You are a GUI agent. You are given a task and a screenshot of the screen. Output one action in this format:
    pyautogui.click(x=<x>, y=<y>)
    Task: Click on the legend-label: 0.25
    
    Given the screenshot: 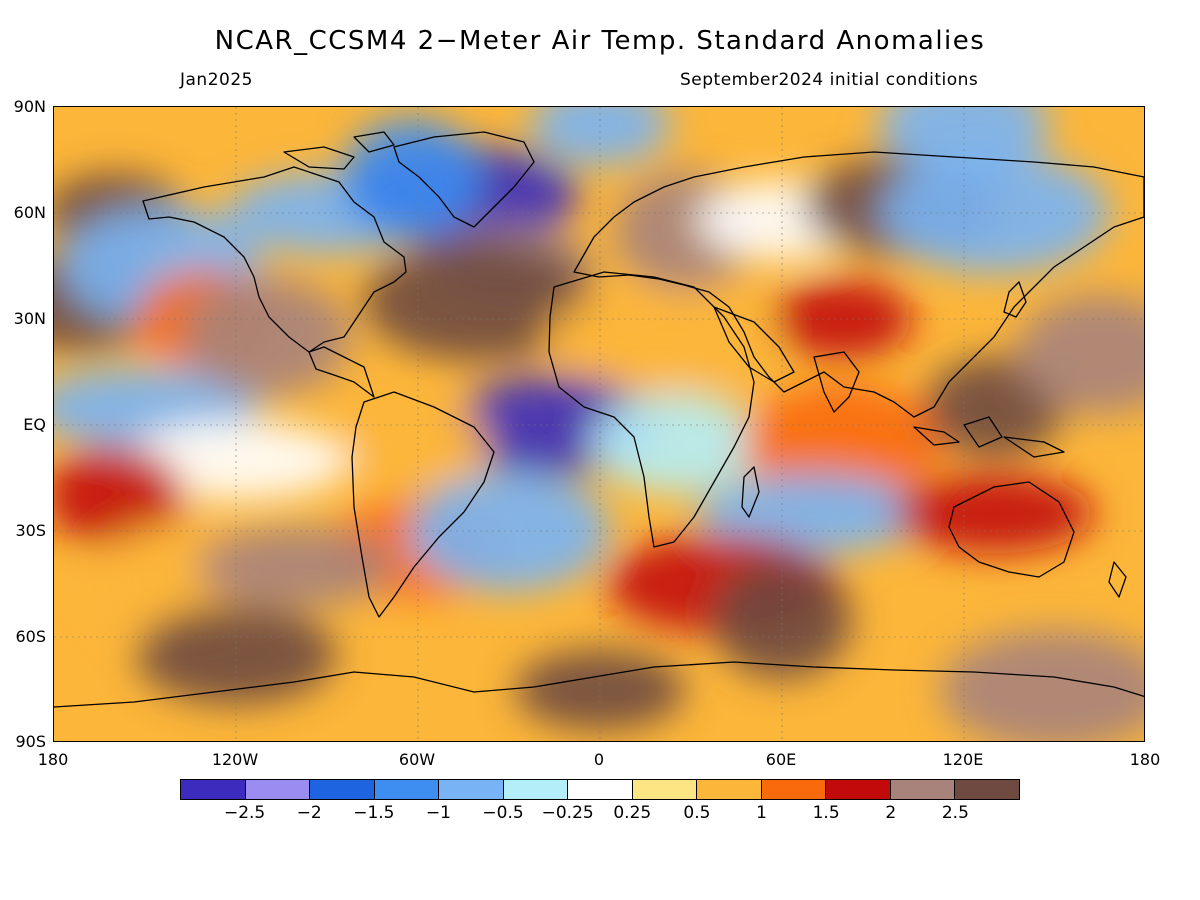 What is the action you would take?
    pyautogui.click(x=632, y=813)
    